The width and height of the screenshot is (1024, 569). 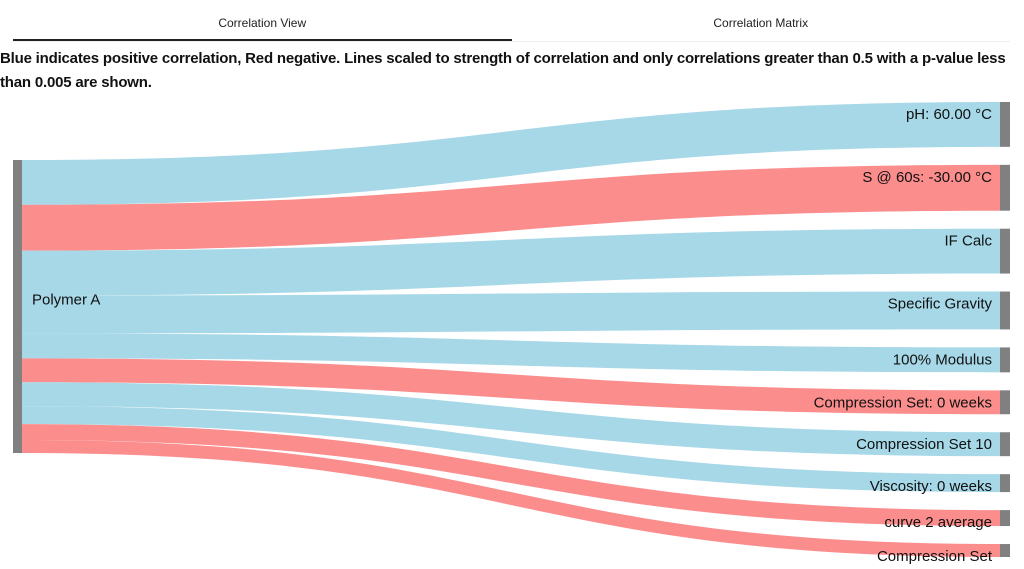 What do you see at coordinates (761, 23) in the screenshot?
I see `tab-correlation-matrix: Correlation Matrix` at bounding box center [761, 23].